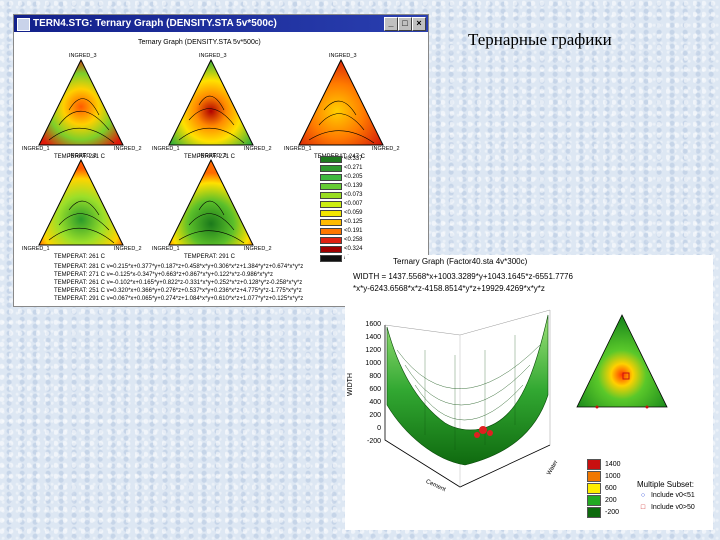 The width and height of the screenshot is (720, 540). Describe the element at coordinates (373, 350) in the screenshot. I see `z-tick-label: 1200` at that location.